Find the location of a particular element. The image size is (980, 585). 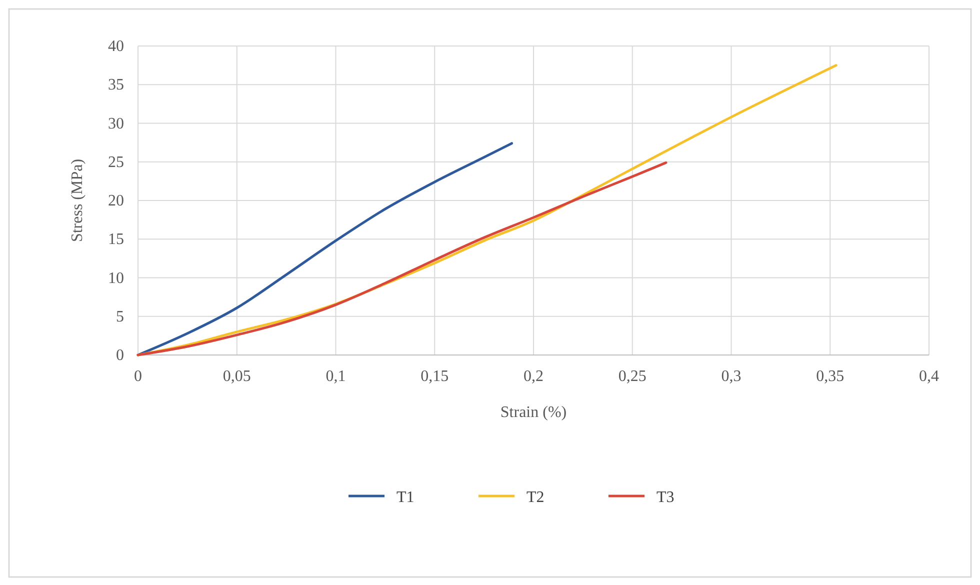

y-tick-label: 35 is located at coordinates (116, 85).